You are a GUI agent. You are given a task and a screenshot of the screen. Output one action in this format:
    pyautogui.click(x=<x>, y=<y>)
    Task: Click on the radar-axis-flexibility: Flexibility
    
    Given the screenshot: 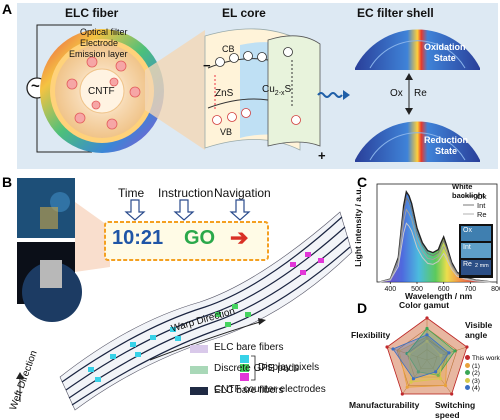 What is the action you would take?
    pyautogui.click(x=371, y=335)
    